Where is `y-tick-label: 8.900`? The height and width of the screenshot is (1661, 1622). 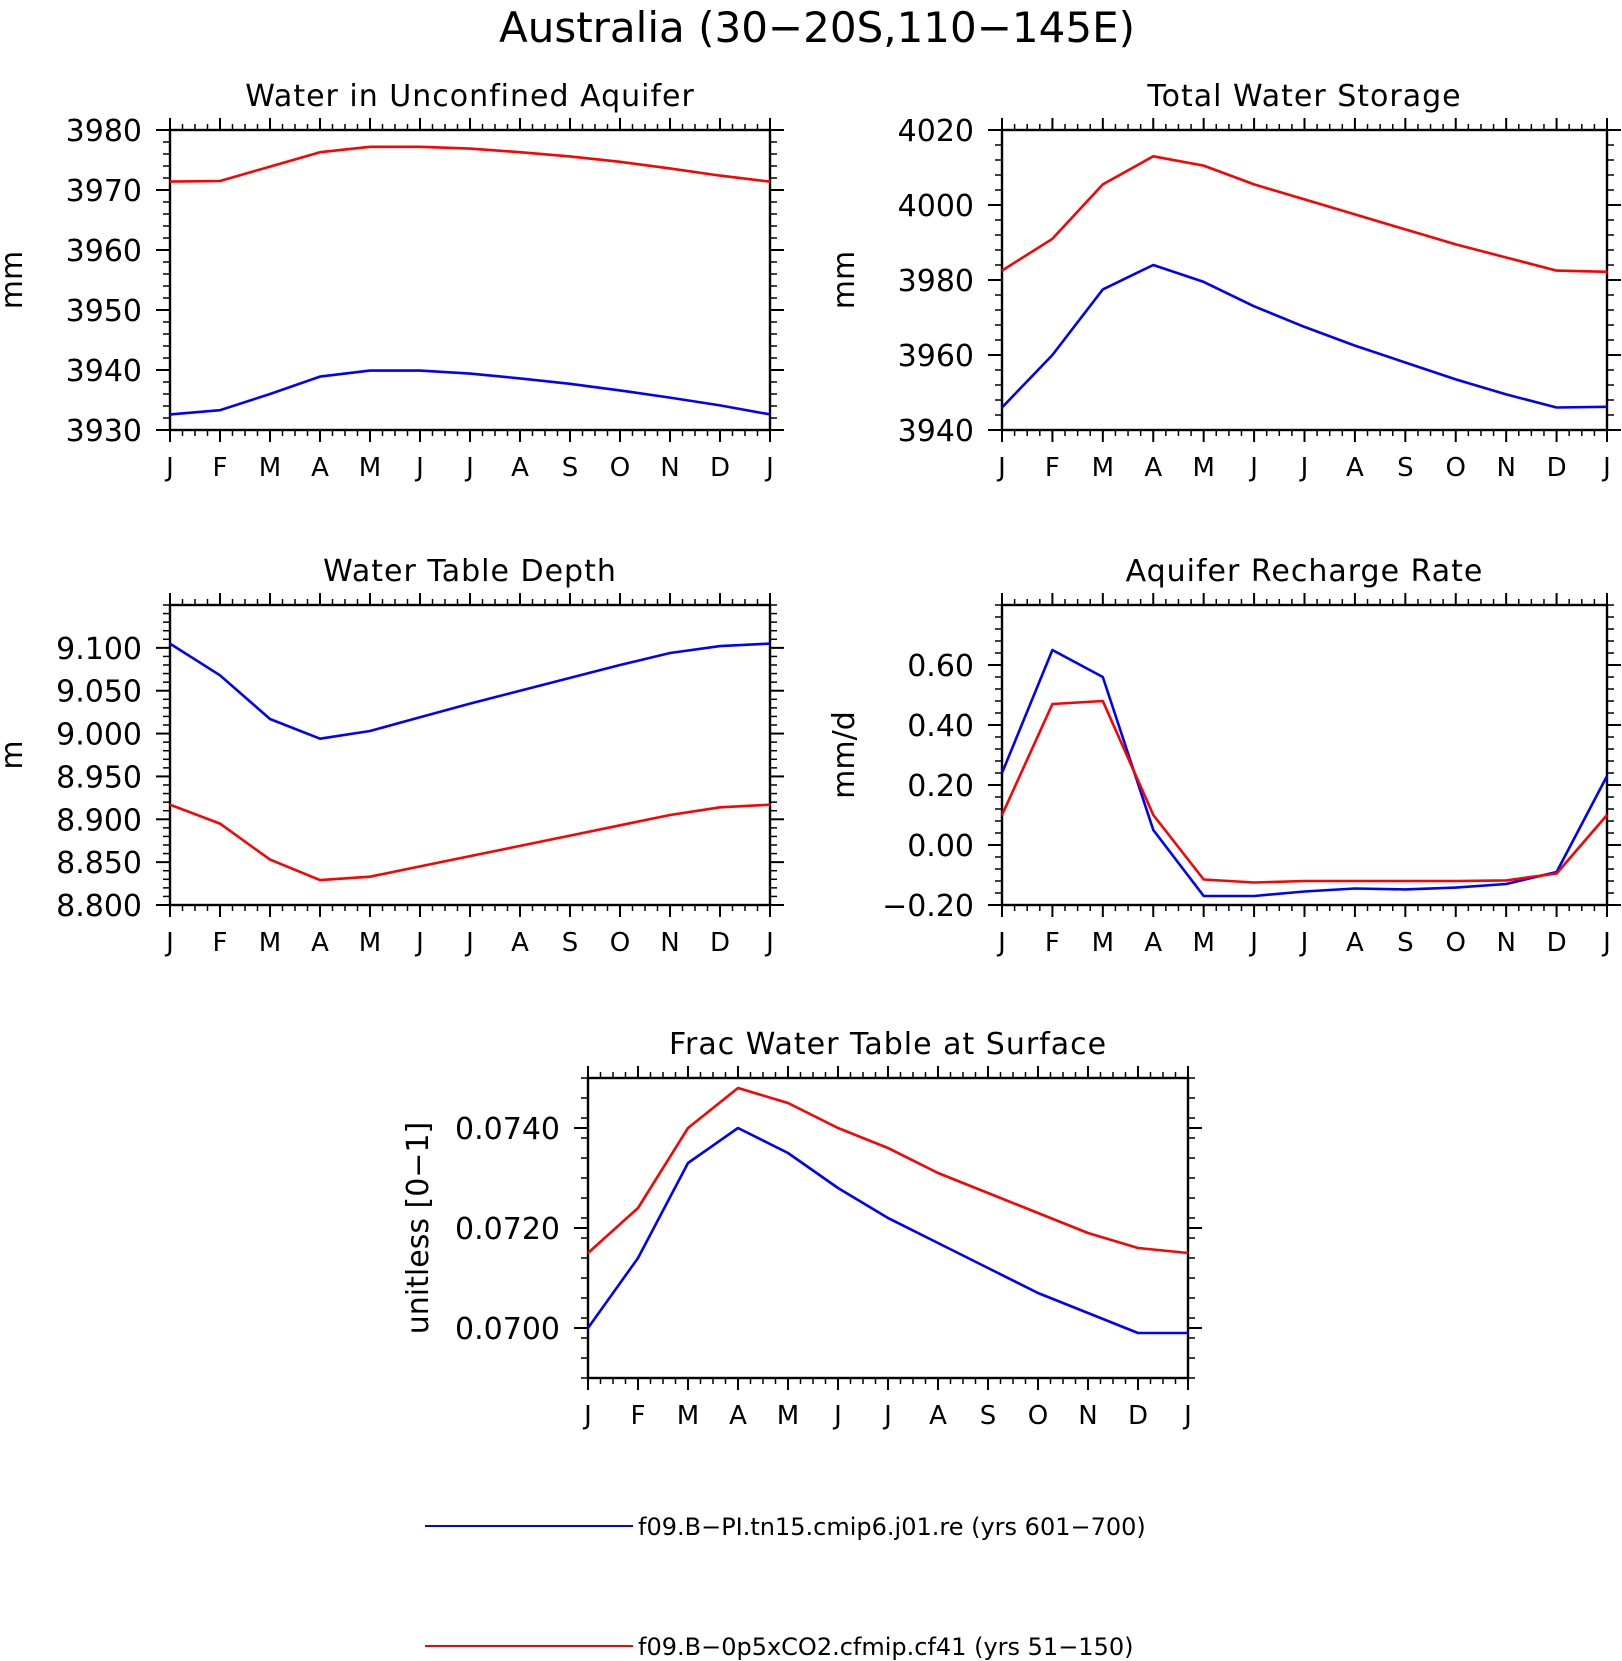
y-tick-label: 8.900 is located at coordinates (99, 820).